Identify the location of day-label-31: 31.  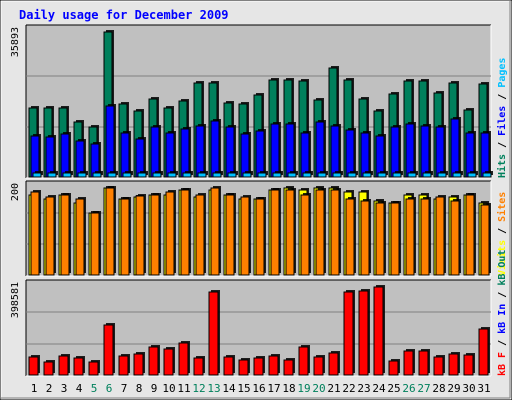
(483, 388).